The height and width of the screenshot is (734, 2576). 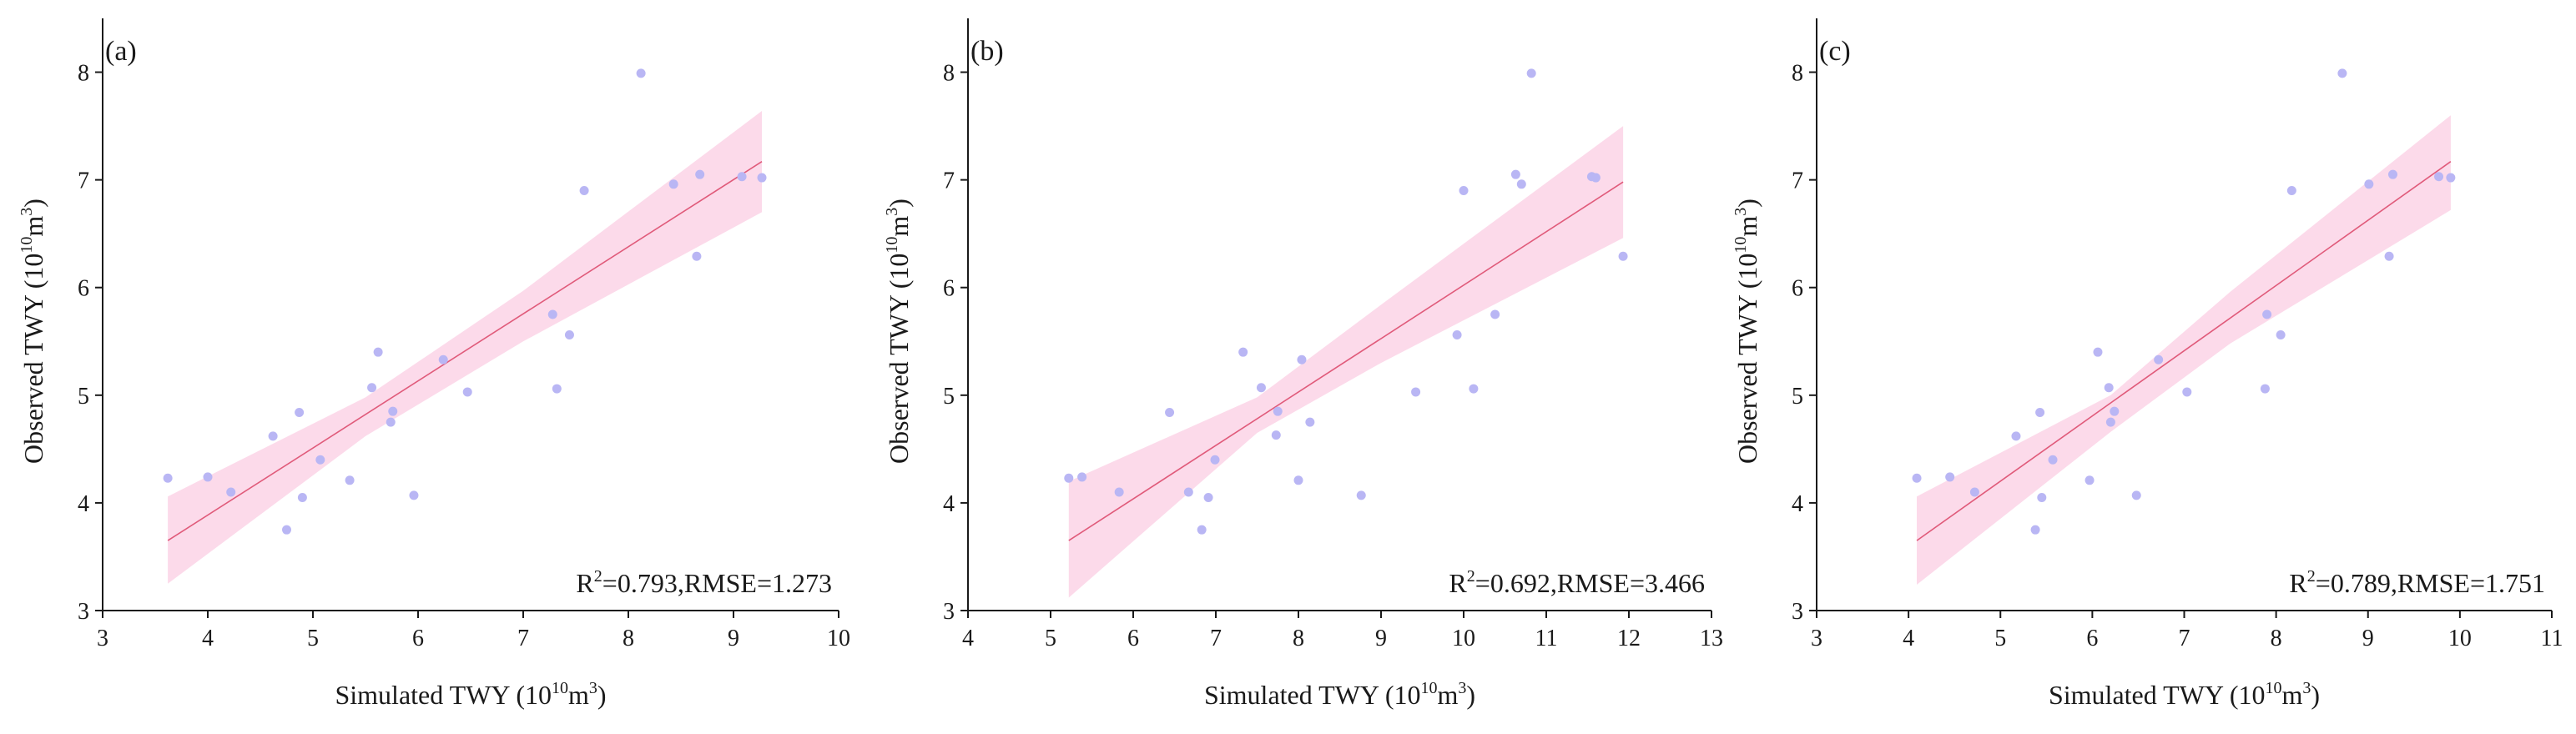 I want to click on stats-annotation: R2=0.793,RMSE=1.273, so click(x=704, y=582).